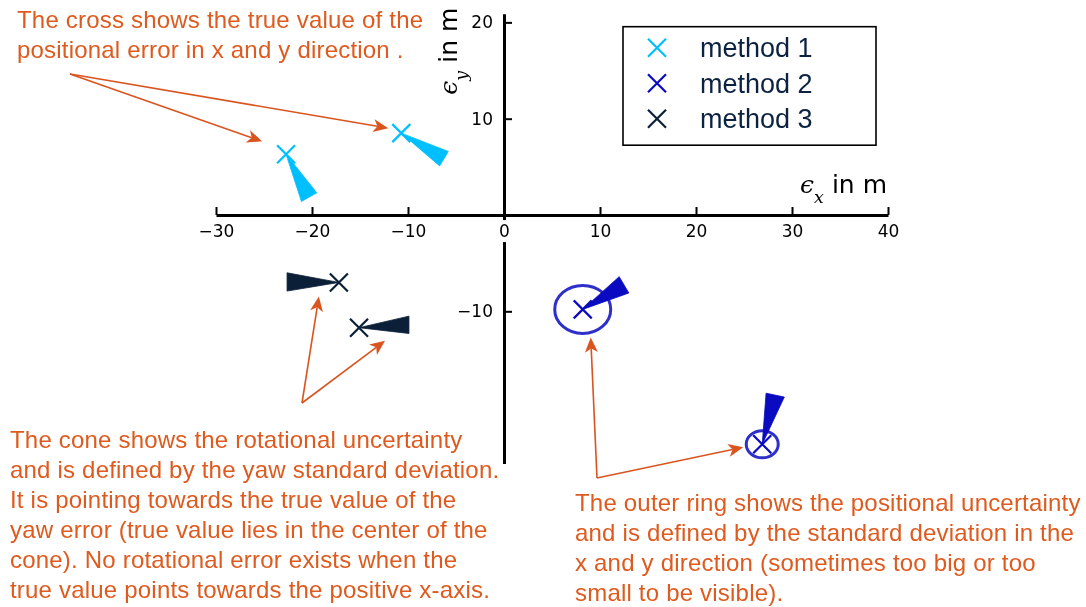 This screenshot has height=607, width=1086. What do you see at coordinates (482, 118) in the screenshot?
I see `y-tick-label: 10` at bounding box center [482, 118].